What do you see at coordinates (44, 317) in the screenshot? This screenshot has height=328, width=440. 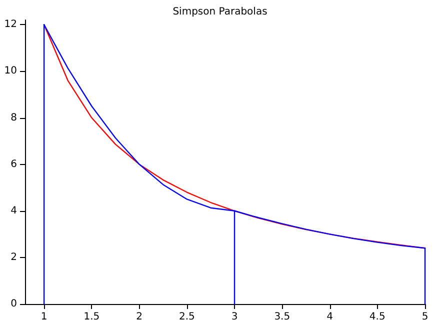 I see `x-tick-label: 1` at bounding box center [44, 317].